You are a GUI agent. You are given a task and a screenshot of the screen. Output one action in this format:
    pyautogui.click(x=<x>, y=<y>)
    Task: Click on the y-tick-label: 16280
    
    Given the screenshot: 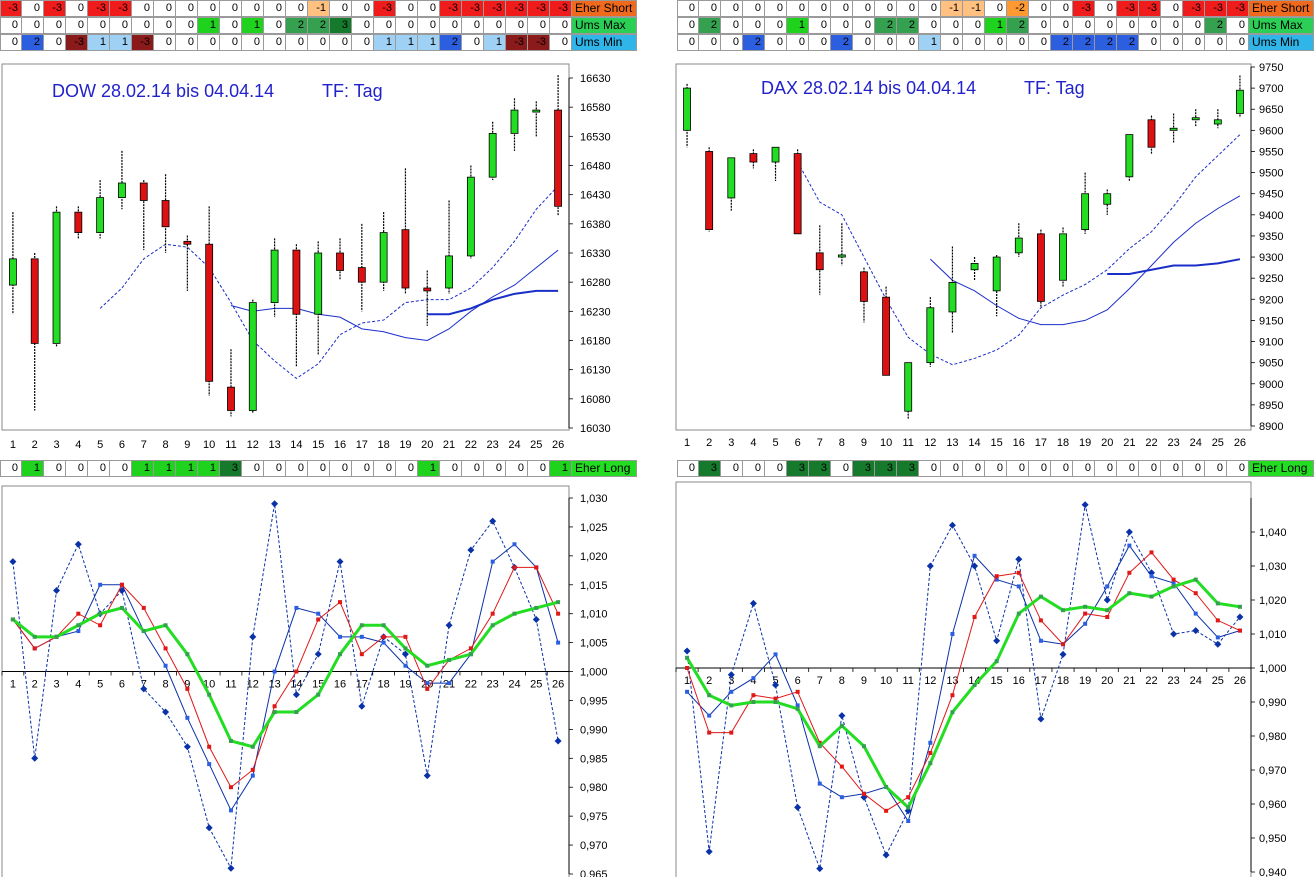 What is the action you would take?
    pyautogui.click(x=595, y=283)
    